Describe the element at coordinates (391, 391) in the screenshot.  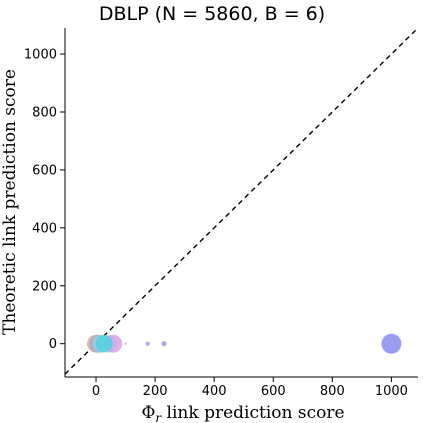
I see `x-tick-label: 1000` at that location.